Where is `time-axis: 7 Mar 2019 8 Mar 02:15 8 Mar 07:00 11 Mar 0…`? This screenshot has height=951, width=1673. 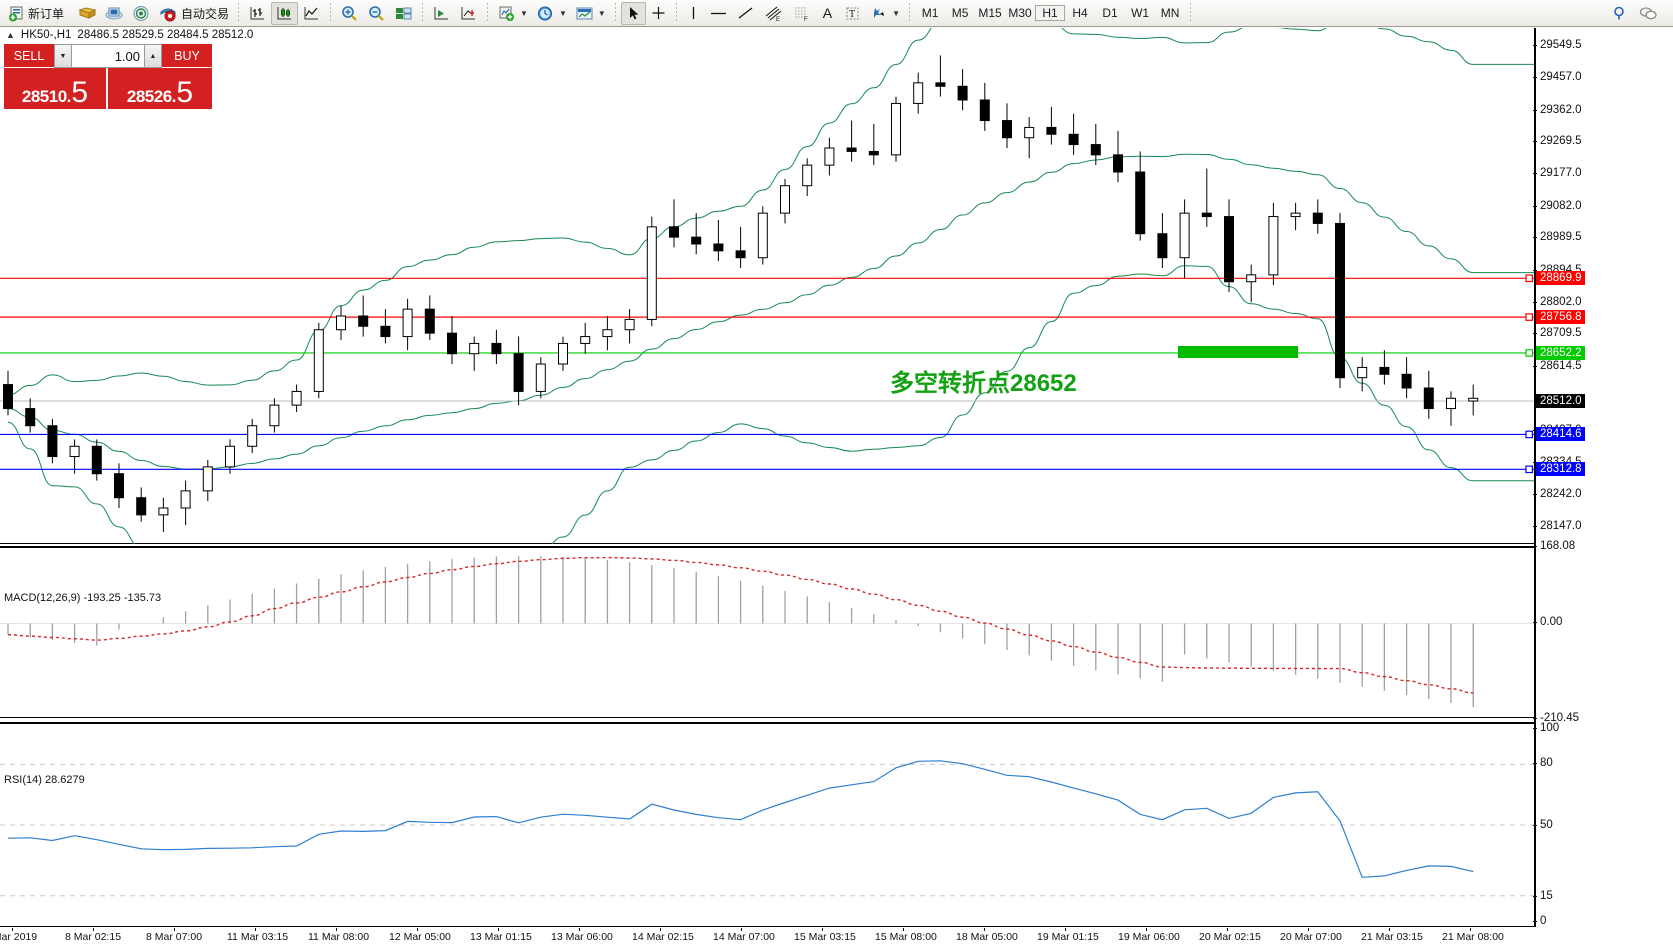
time-axis: 7 Mar 2019 8 Mar 02:15 8 Mar 07:00 11 Mar 0… is located at coordinates (767, 939).